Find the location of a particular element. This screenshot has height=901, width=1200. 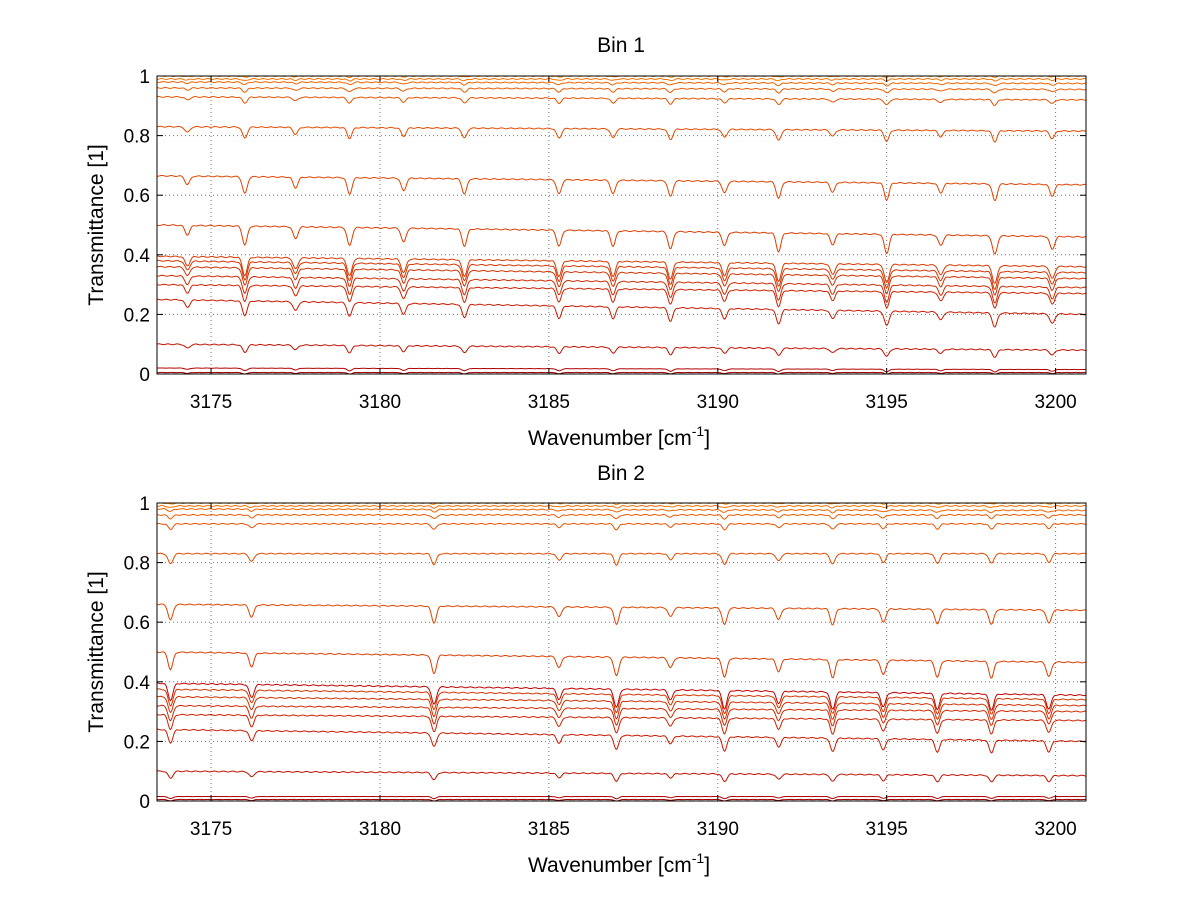

chart-title: Bin 2 is located at coordinates (621, 473).